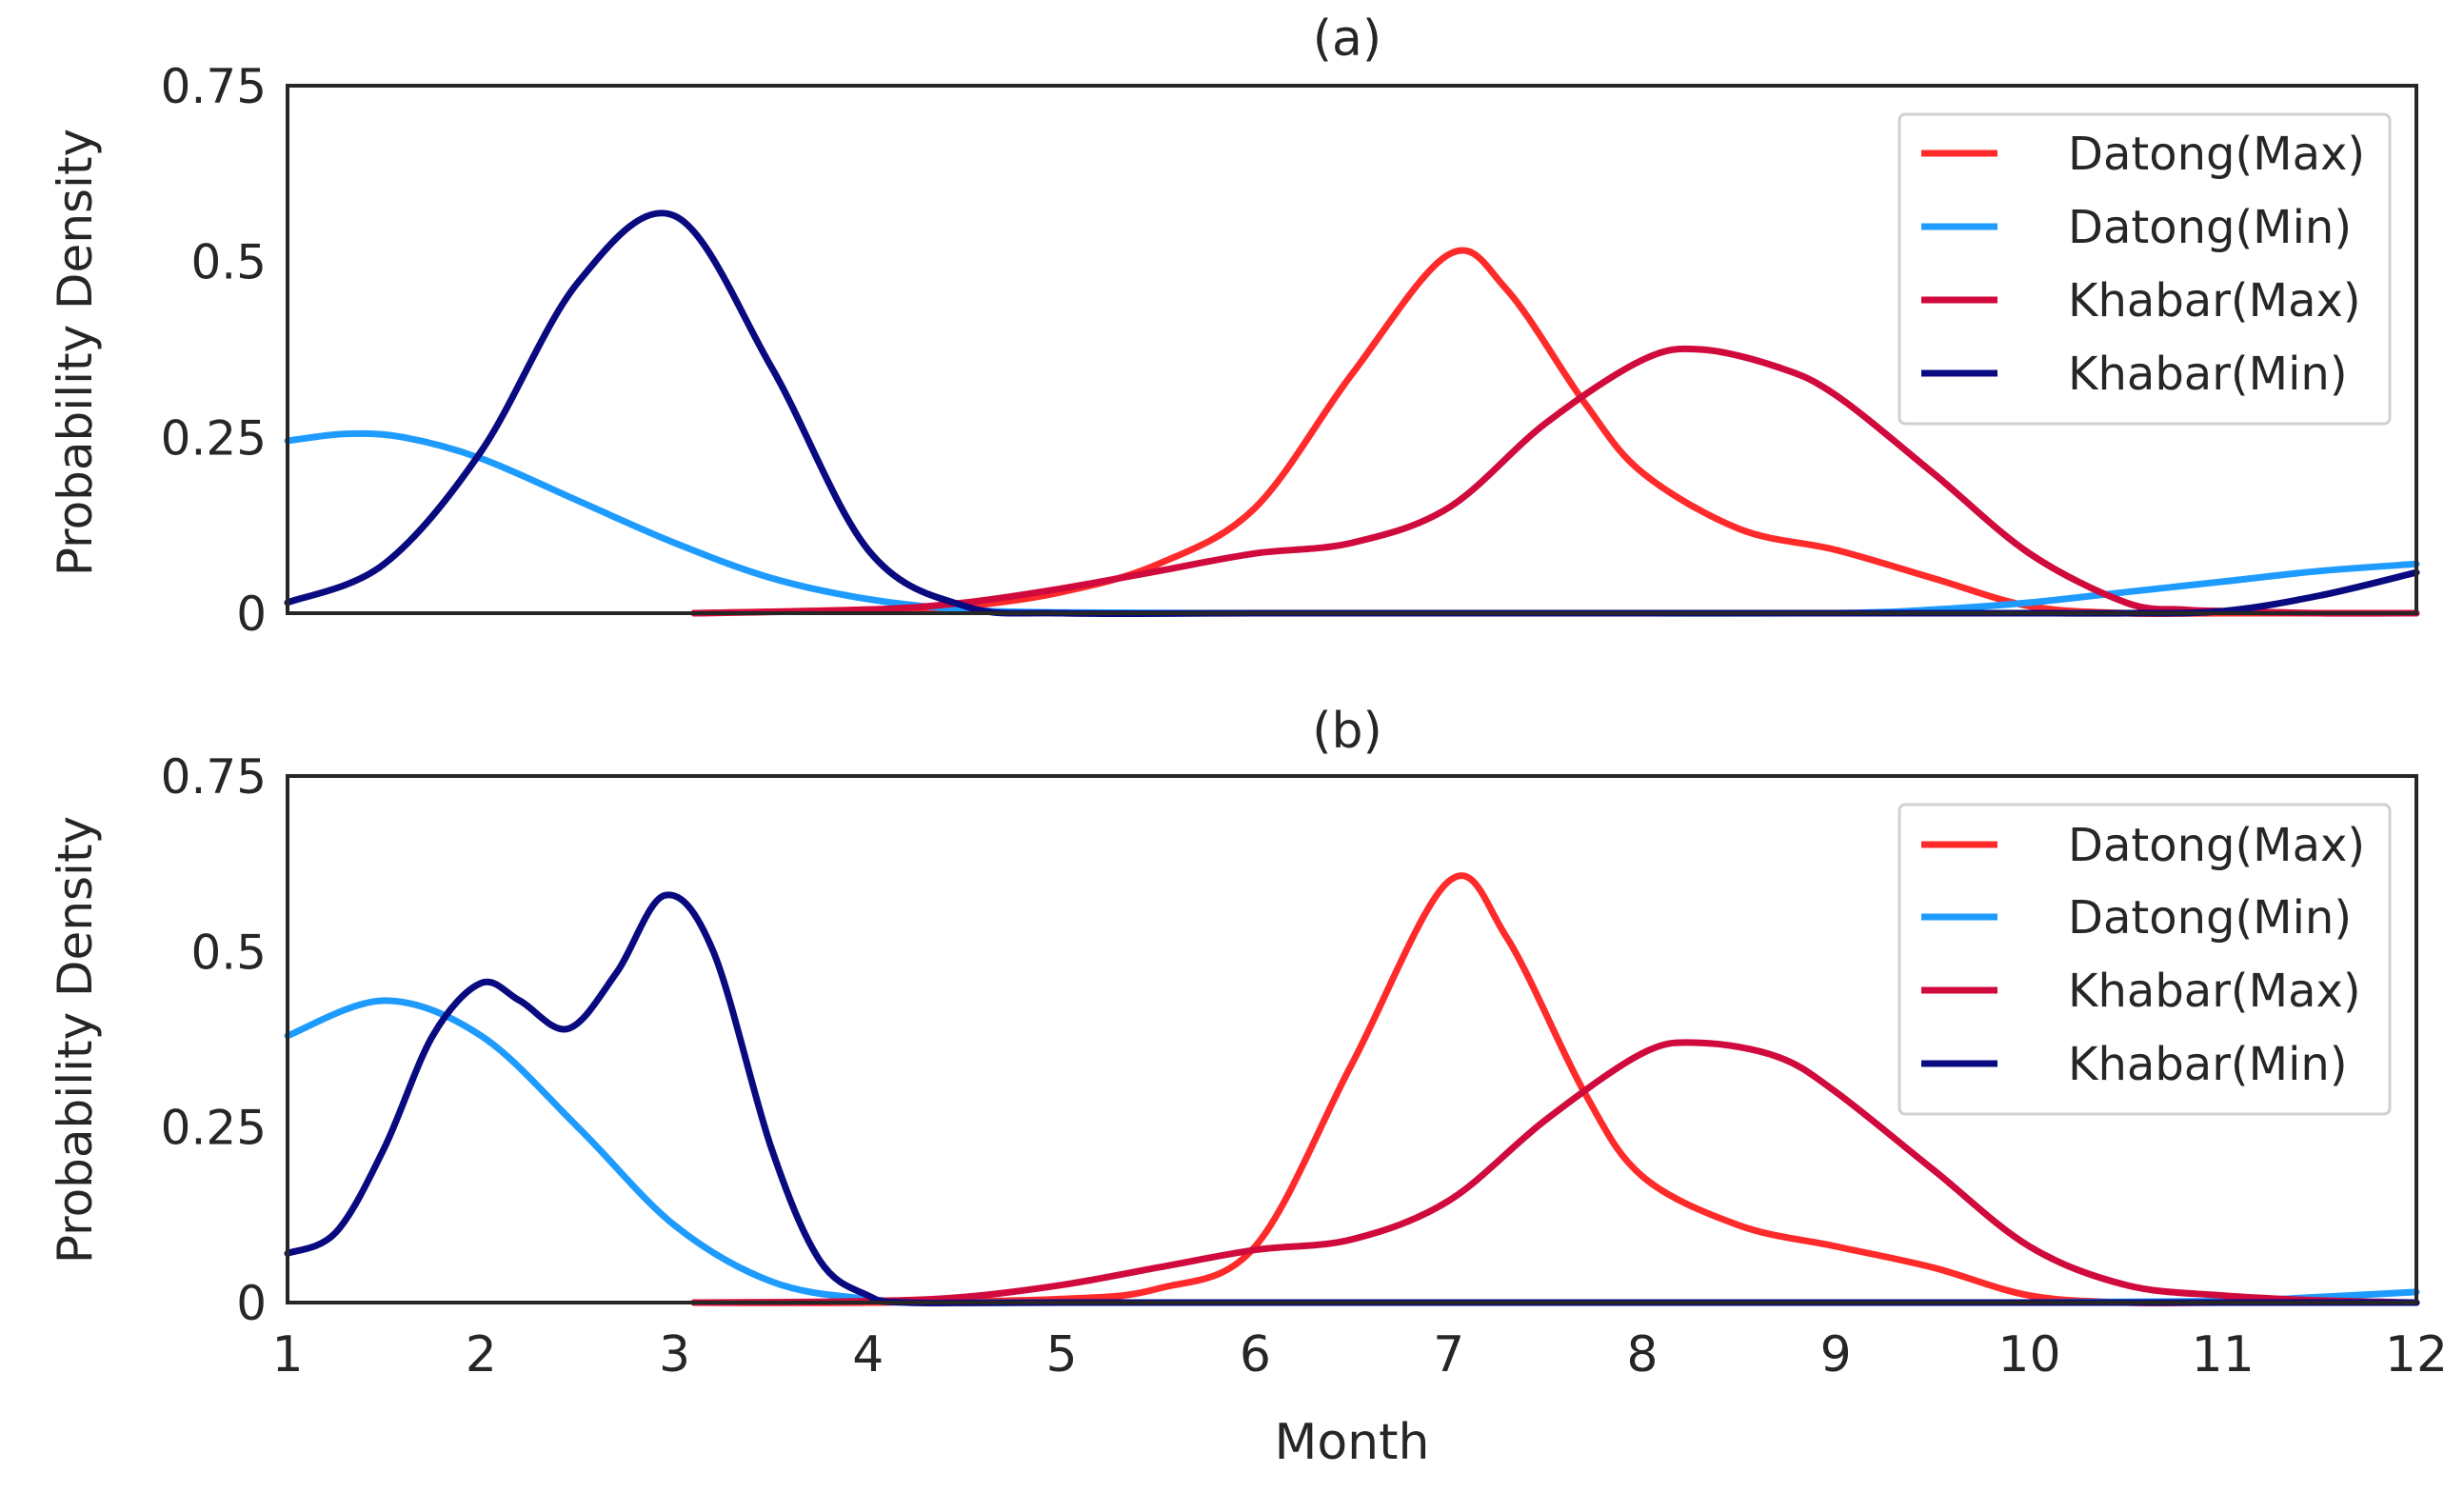  I want to click on panel-a-title: (a), so click(1347, 39).